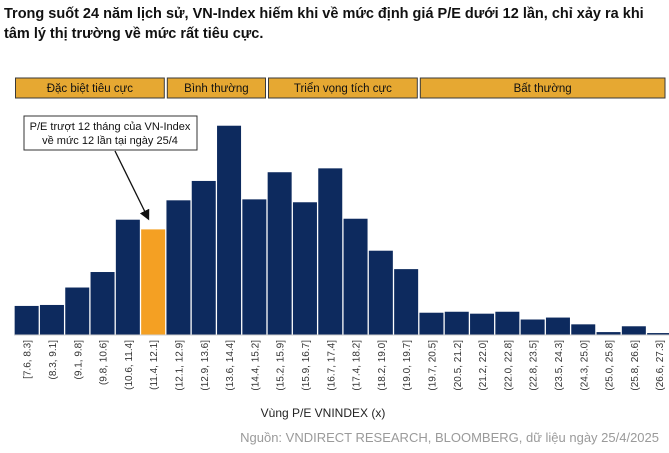 This screenshot has width=669, height=453. Describe the element at coordinates (153, 282) in the screenshot. I see `bar-highlight` at that location.